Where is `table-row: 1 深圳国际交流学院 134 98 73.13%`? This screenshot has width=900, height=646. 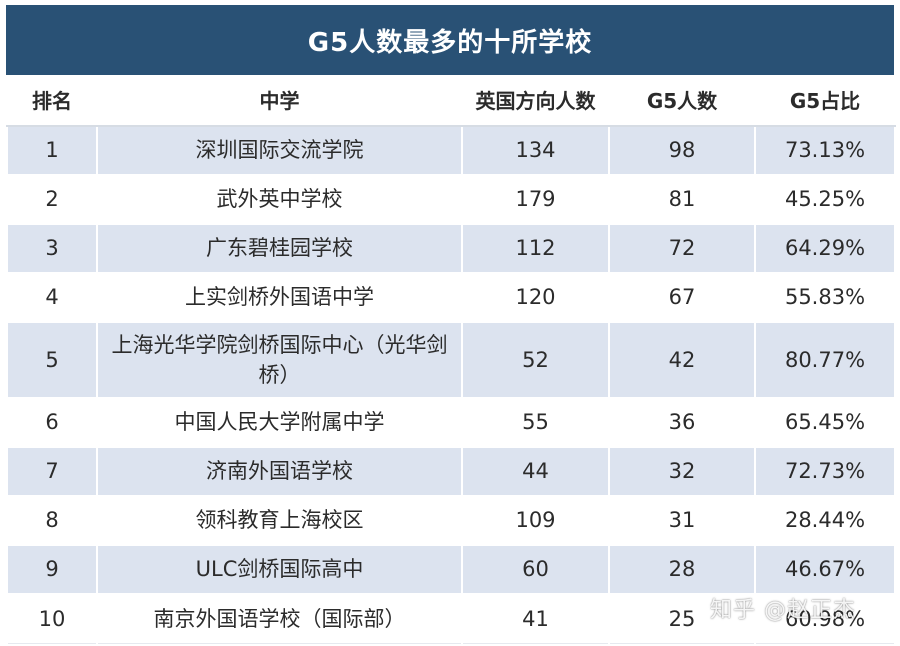 table-row: 1 深圳国际交流学院 134 98 73.13% is located at coordinates (451, 150).